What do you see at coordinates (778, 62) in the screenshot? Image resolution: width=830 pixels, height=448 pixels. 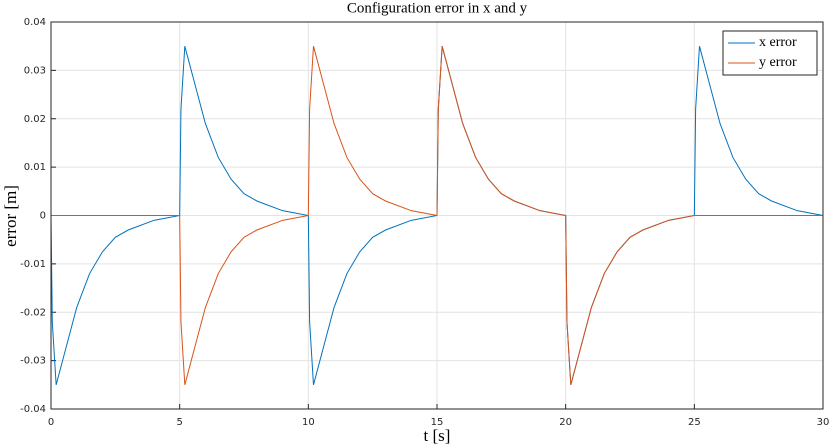 I see `legend-label: y error` at bounding box center [778, 62].